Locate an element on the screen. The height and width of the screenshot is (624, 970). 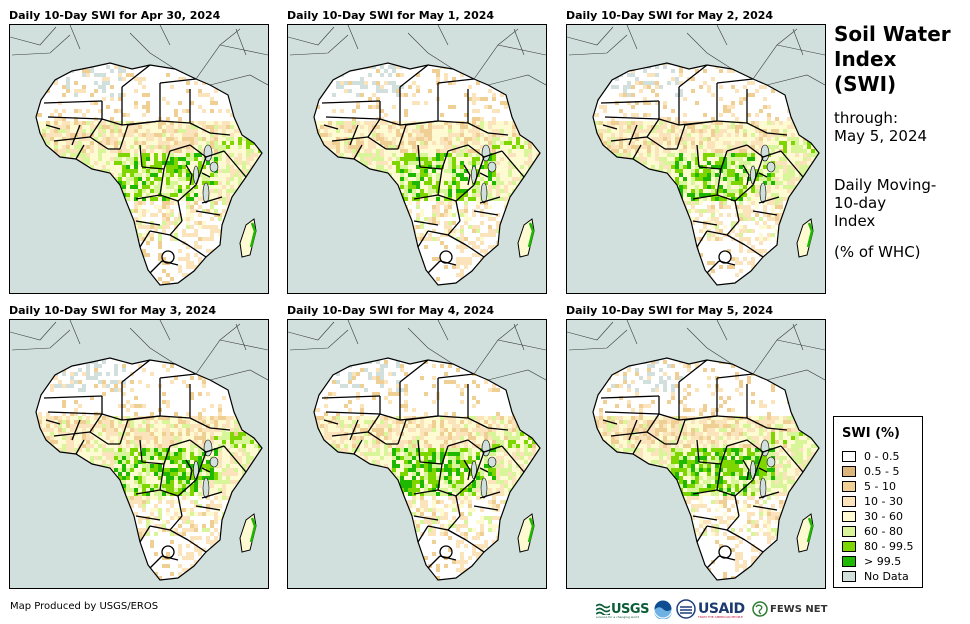
credit-text: Map Produced by USGS/EROS is located at coordinates (84, 606).